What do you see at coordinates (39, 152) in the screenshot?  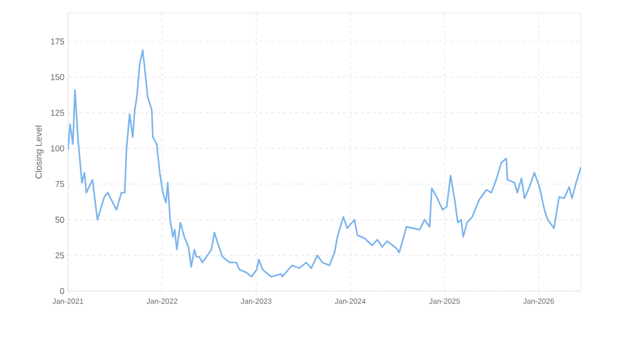 I see `y-axis-title: Closing Level` at bounding box center [39, 152].